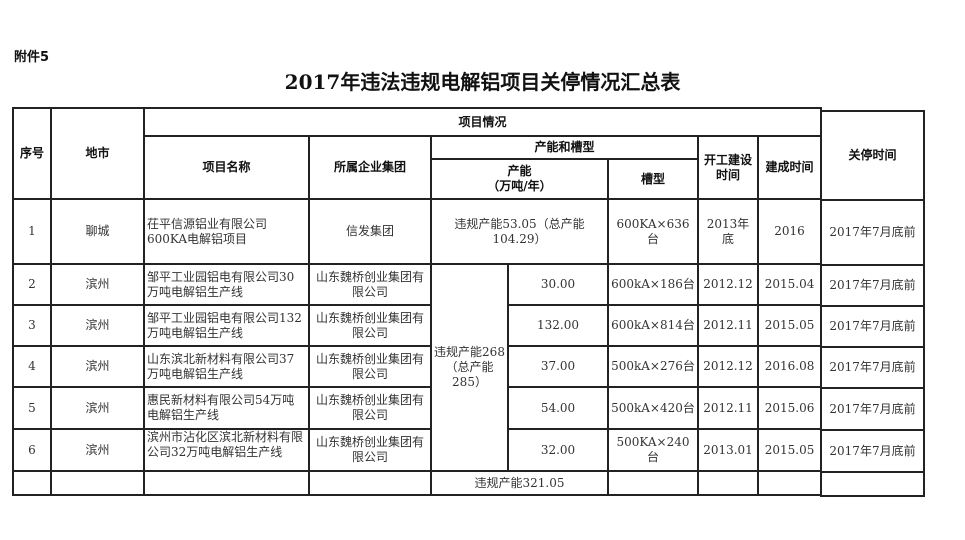 This screenshot has width=965, height=540. What do you see at coordinates (32, 325) in the screenshot?
I see `seq: 3` at bounding box center [32, 325].